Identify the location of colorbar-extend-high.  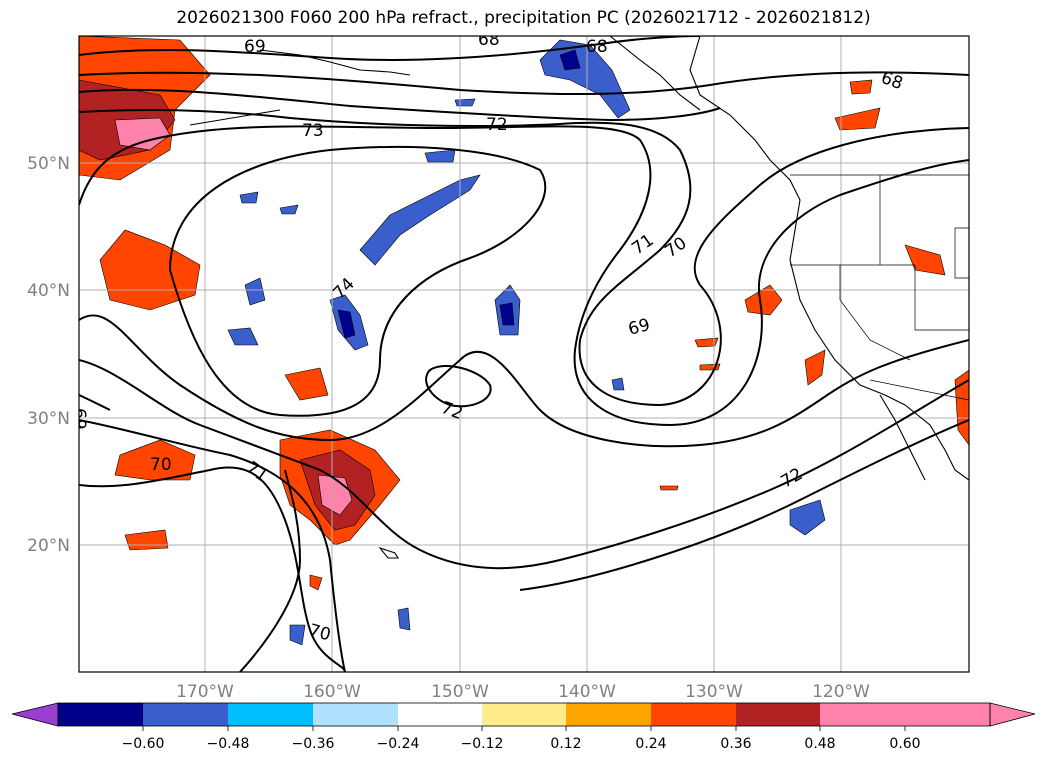
(1012, 714).